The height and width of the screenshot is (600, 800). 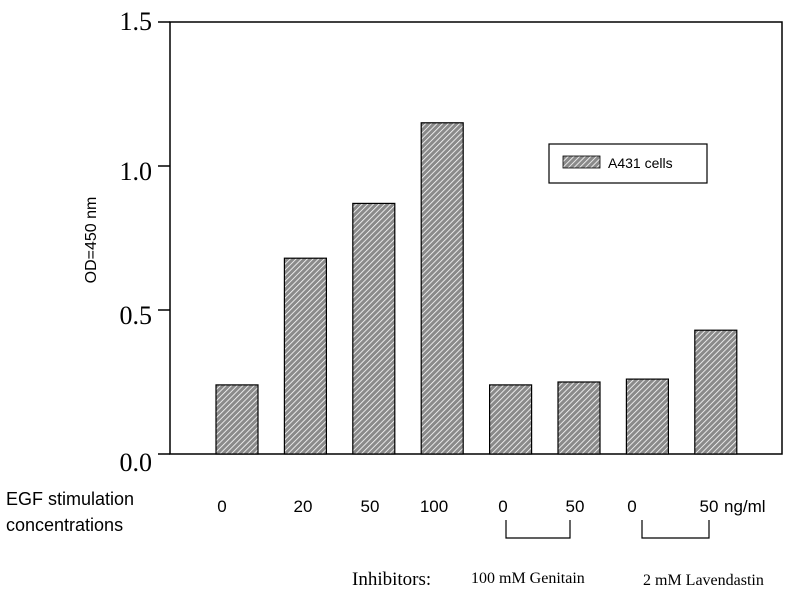 What do you see at coordinates (538, 529) in the screenshot?
I see `inhibitor-bracket-genitain` at bounding box center [538, 529].